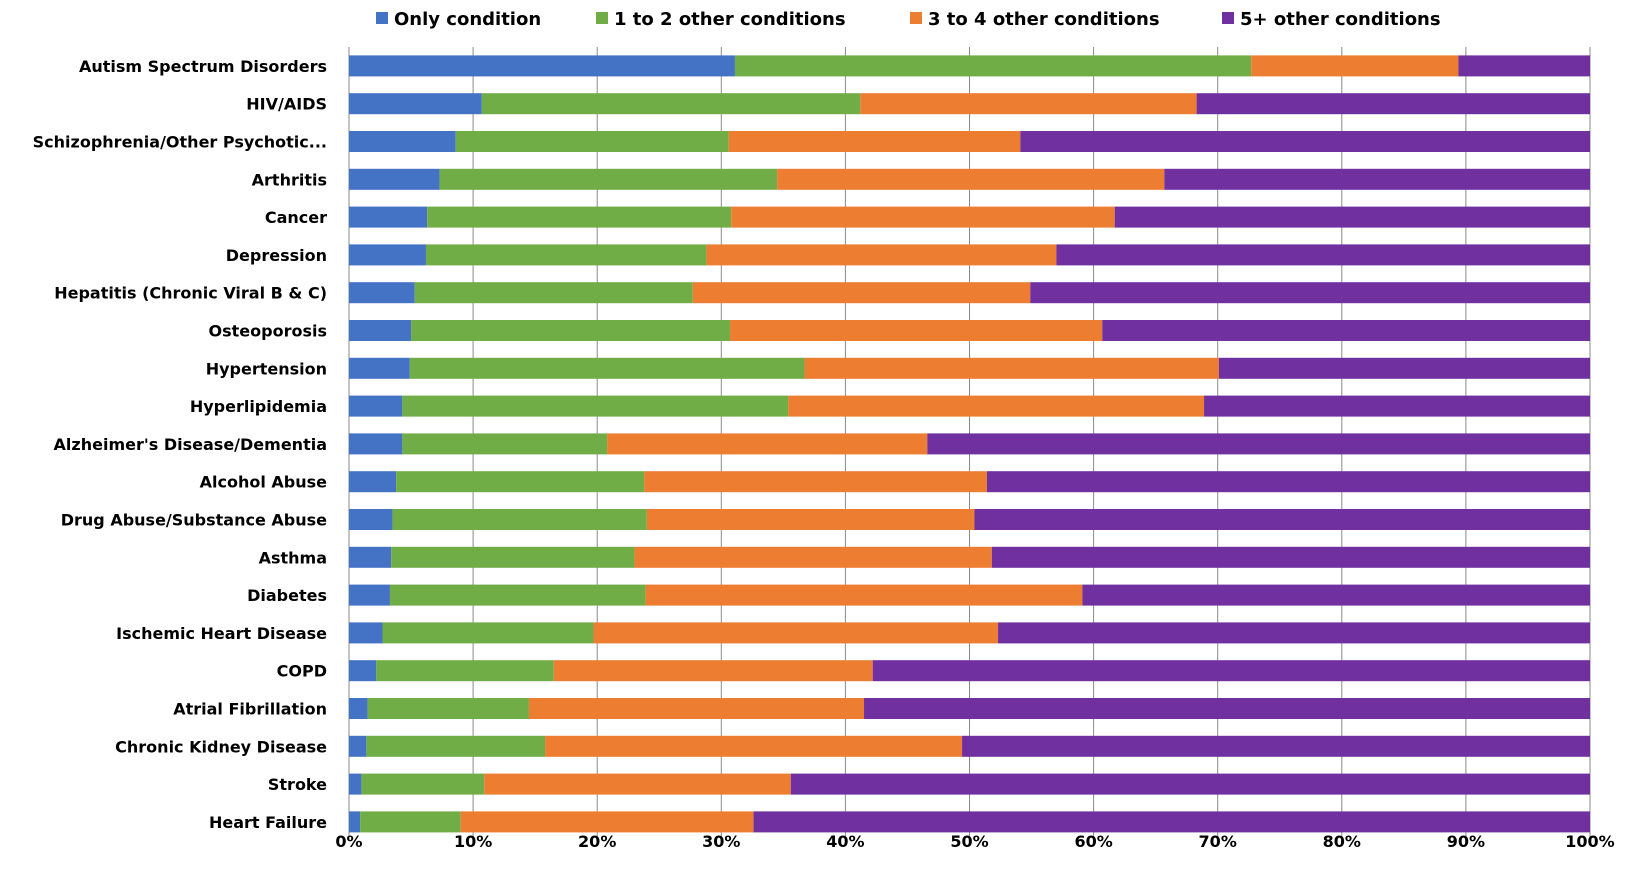  What do you see at coordinates (608, 179) in the screenshot?
I see `bar-segment-arthritis-1-to-2-other-conditions` at bounding box center [608, 179].